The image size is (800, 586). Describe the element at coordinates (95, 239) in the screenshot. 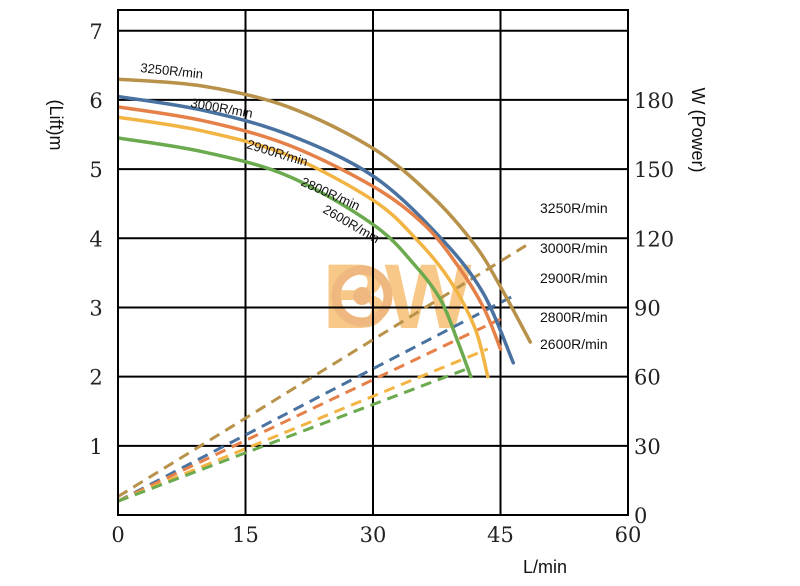

I see `y-left-tick-label: 4` at that location.